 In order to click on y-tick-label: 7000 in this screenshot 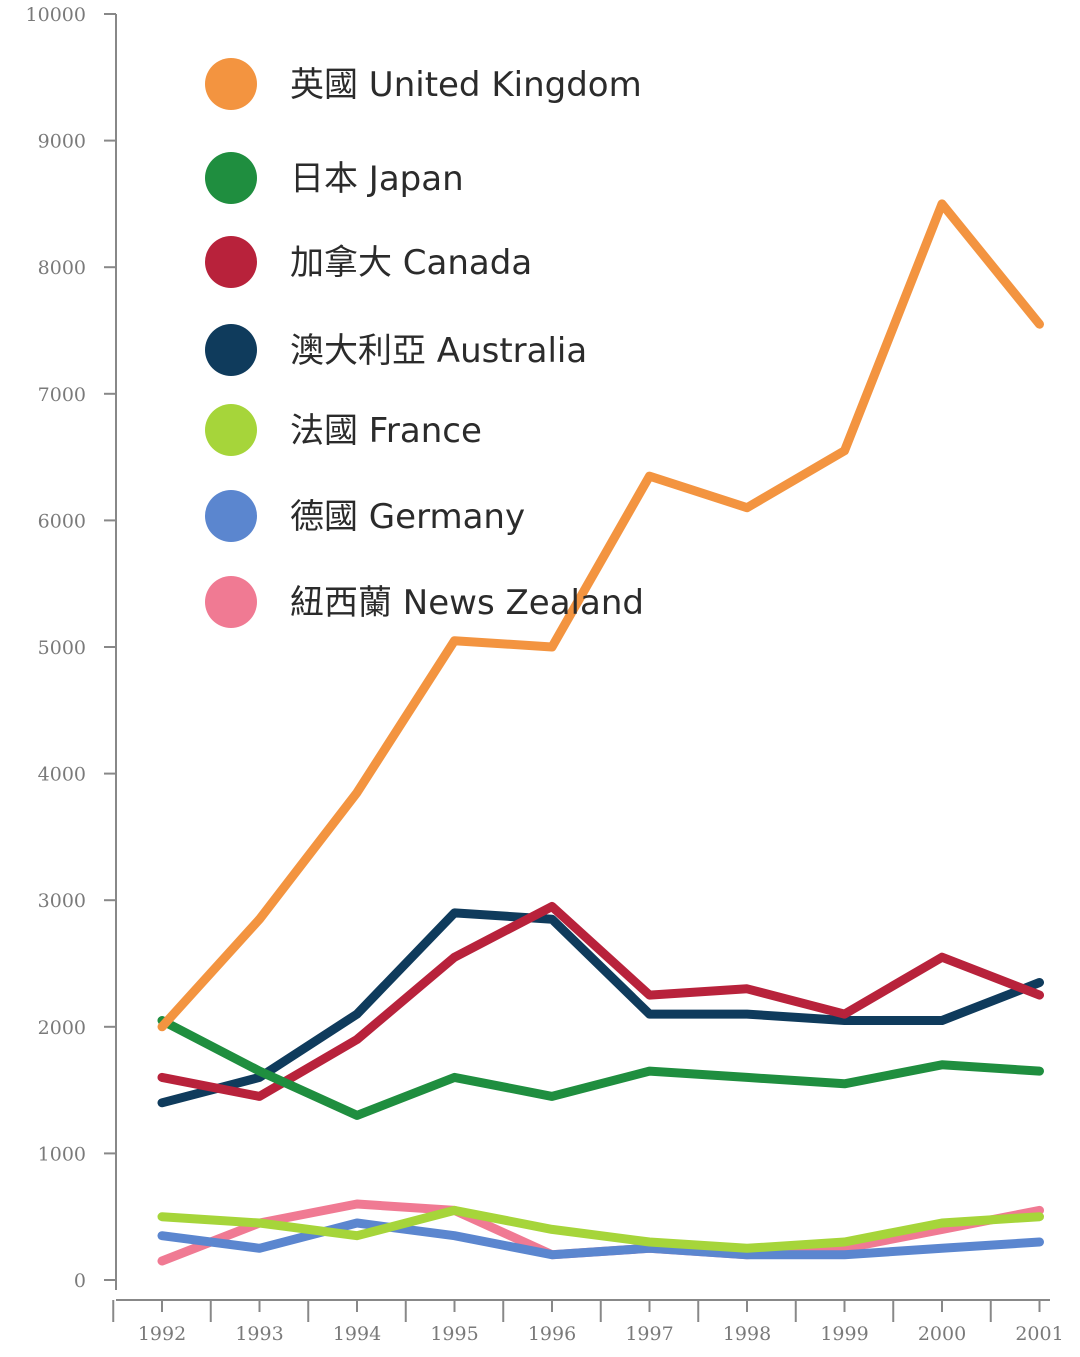, I will do `click(62, 395)`.